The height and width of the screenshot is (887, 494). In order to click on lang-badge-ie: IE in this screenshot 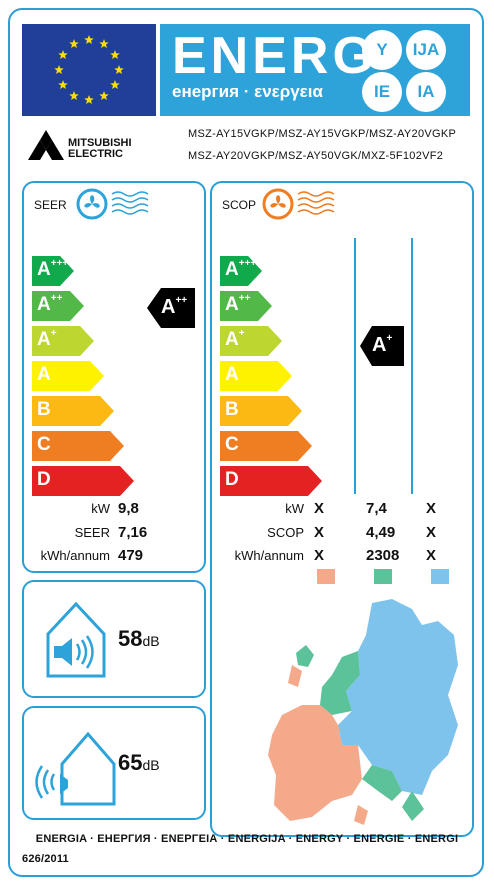, I will do `click(382, 92)`.